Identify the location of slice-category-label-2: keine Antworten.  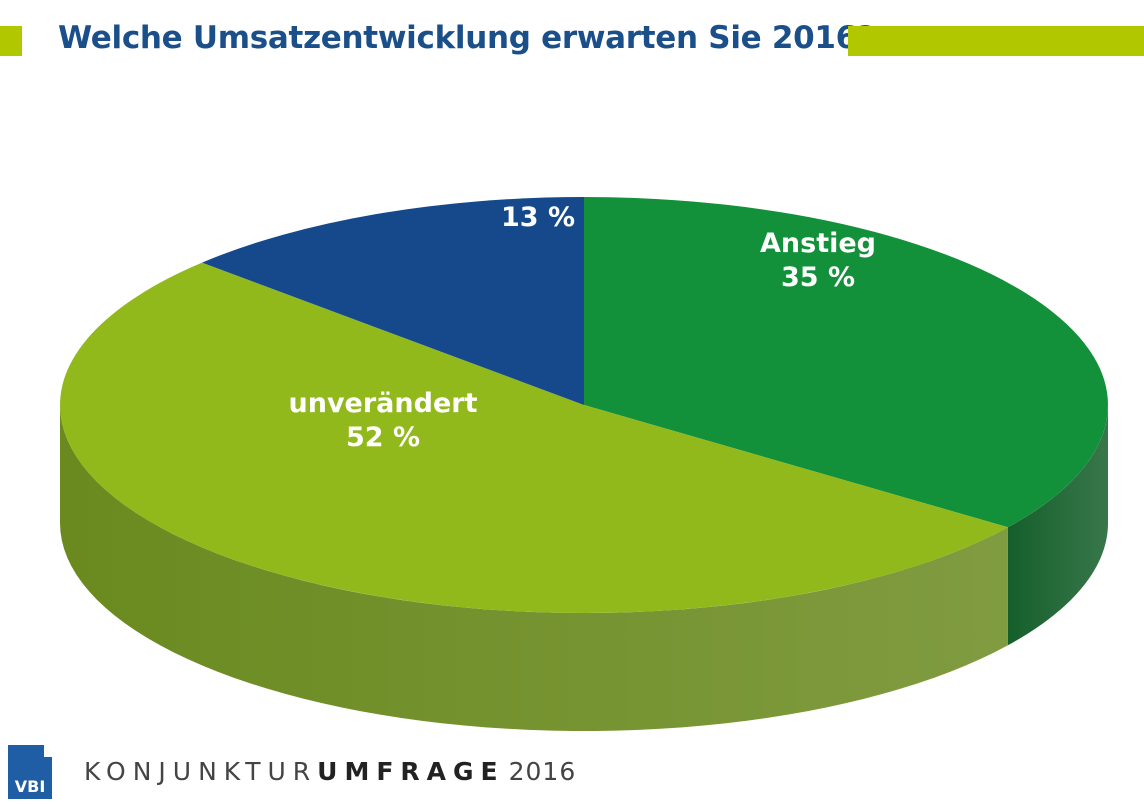
(449, 183).